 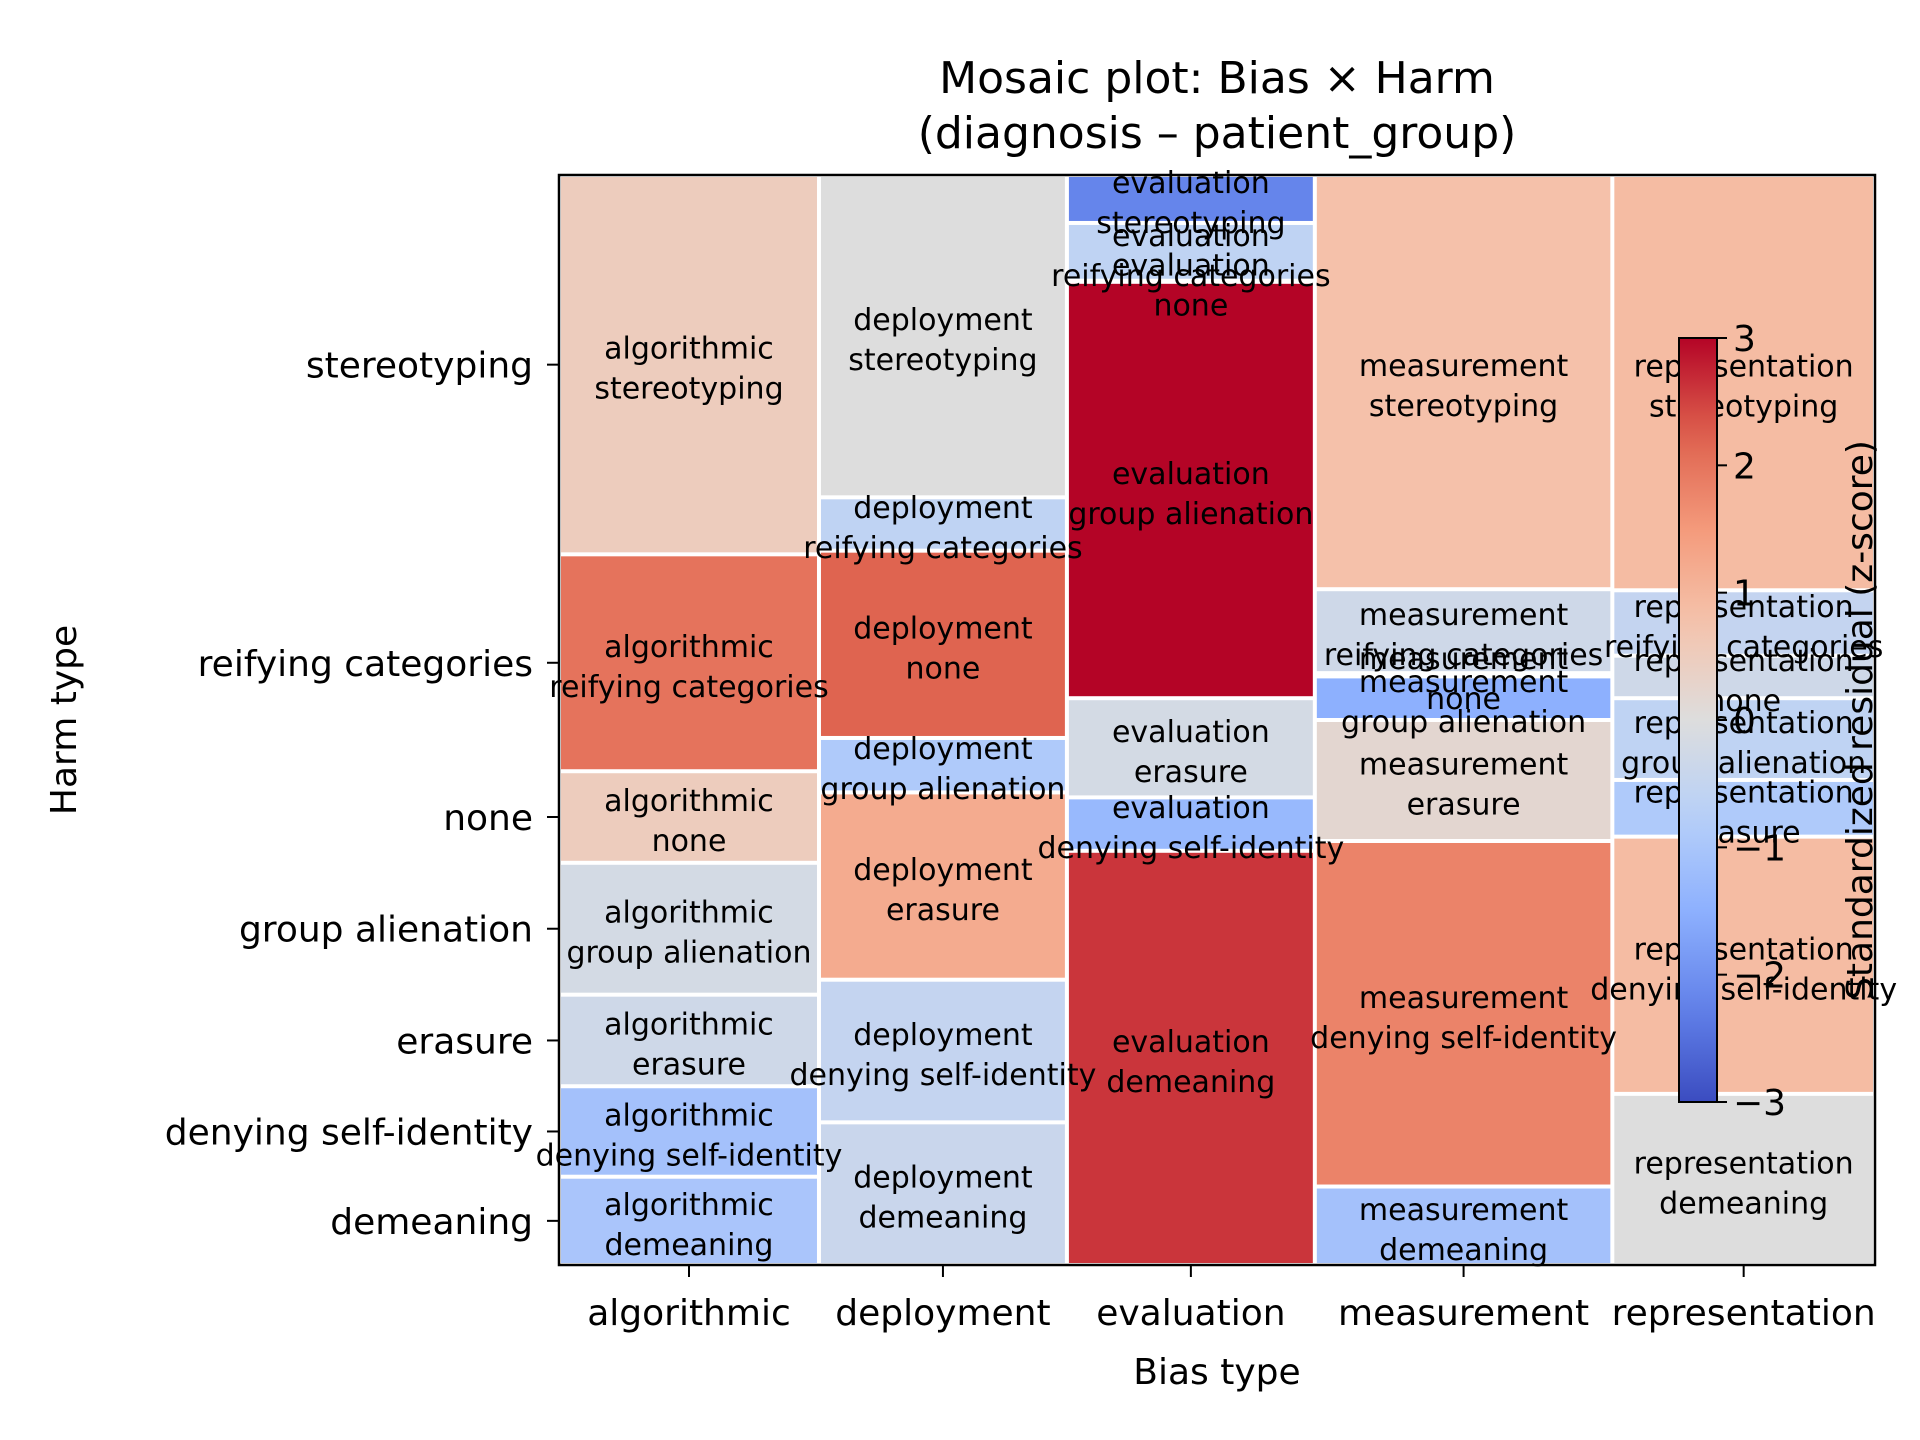 What do you see at coordinates (1759, 976) in the screenshot?
I see `colorbar-tick-label: −2` at bounding box center [1759, 976].